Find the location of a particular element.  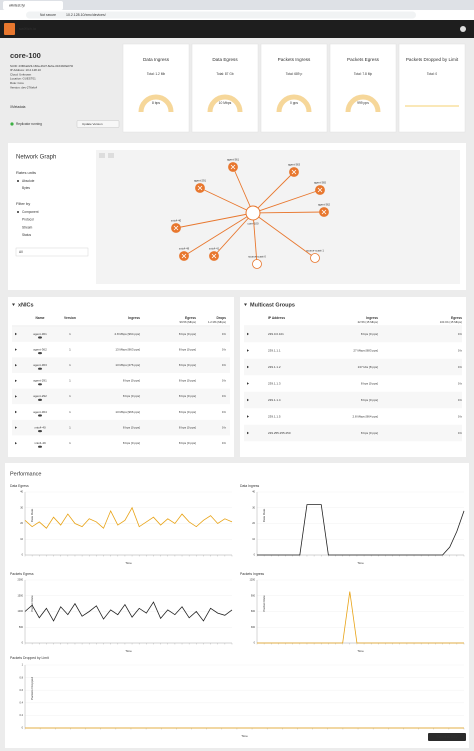

data-line is located at coordinates (128, 611).